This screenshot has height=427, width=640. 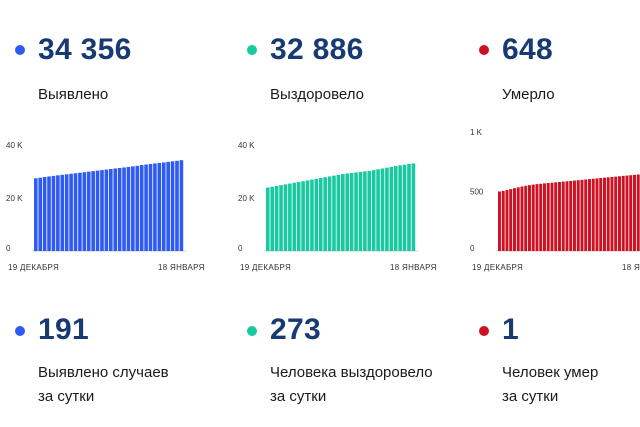 What do you see at coordinates (73, 94) in the screenshot?
I see `confirmed-label: Выявлено` at bounding box center [73, 94].